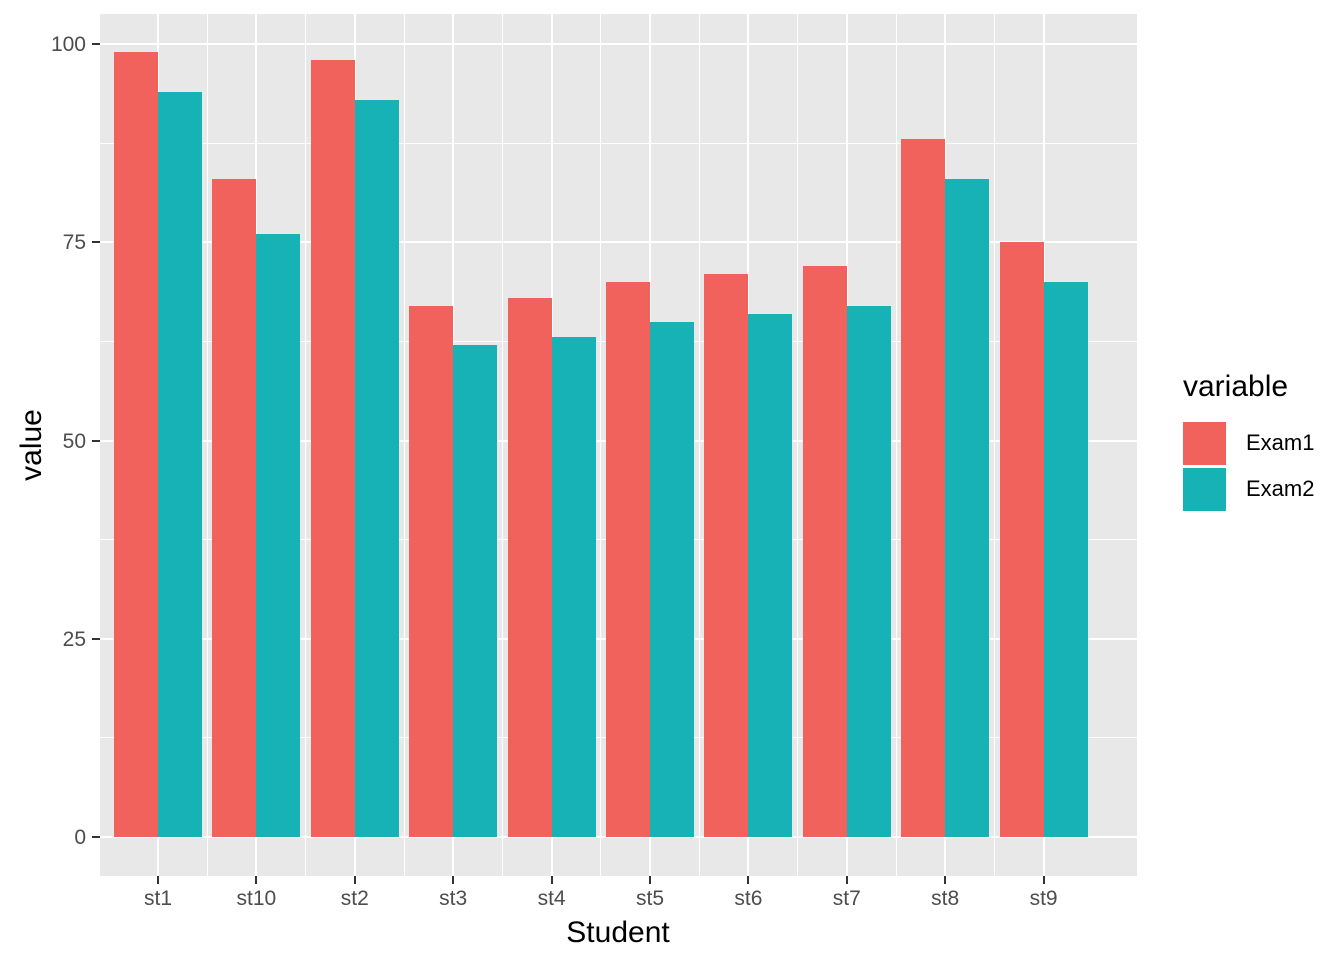 The image size is (1344, 960). Describe the element at coordinates (376, 468) in the screenshot. I see `bar-st2-Exam2` at that location.